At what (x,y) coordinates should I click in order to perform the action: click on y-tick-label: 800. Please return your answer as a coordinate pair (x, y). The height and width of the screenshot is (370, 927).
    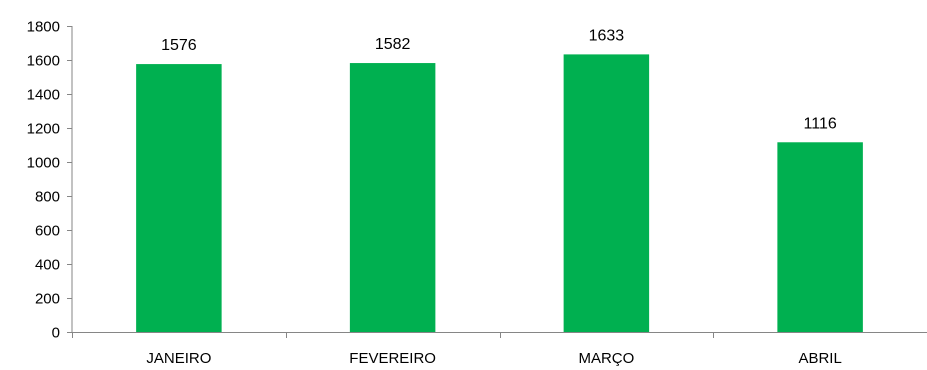
    Looking at the image, I should click on (47, 197).